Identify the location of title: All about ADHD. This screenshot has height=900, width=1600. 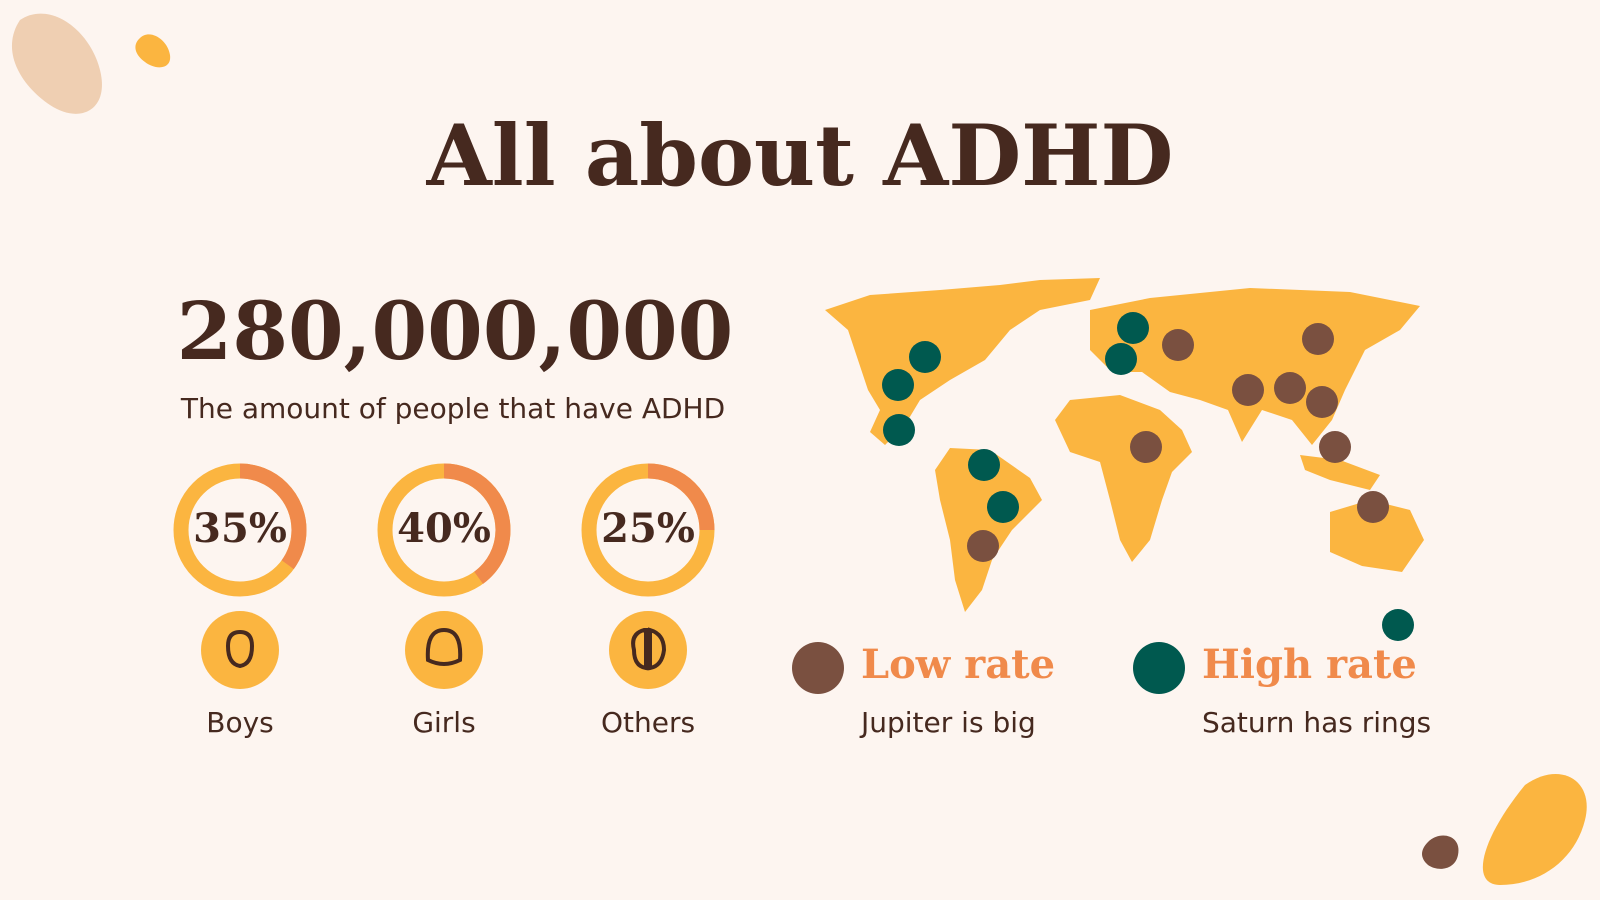
(800, 155).